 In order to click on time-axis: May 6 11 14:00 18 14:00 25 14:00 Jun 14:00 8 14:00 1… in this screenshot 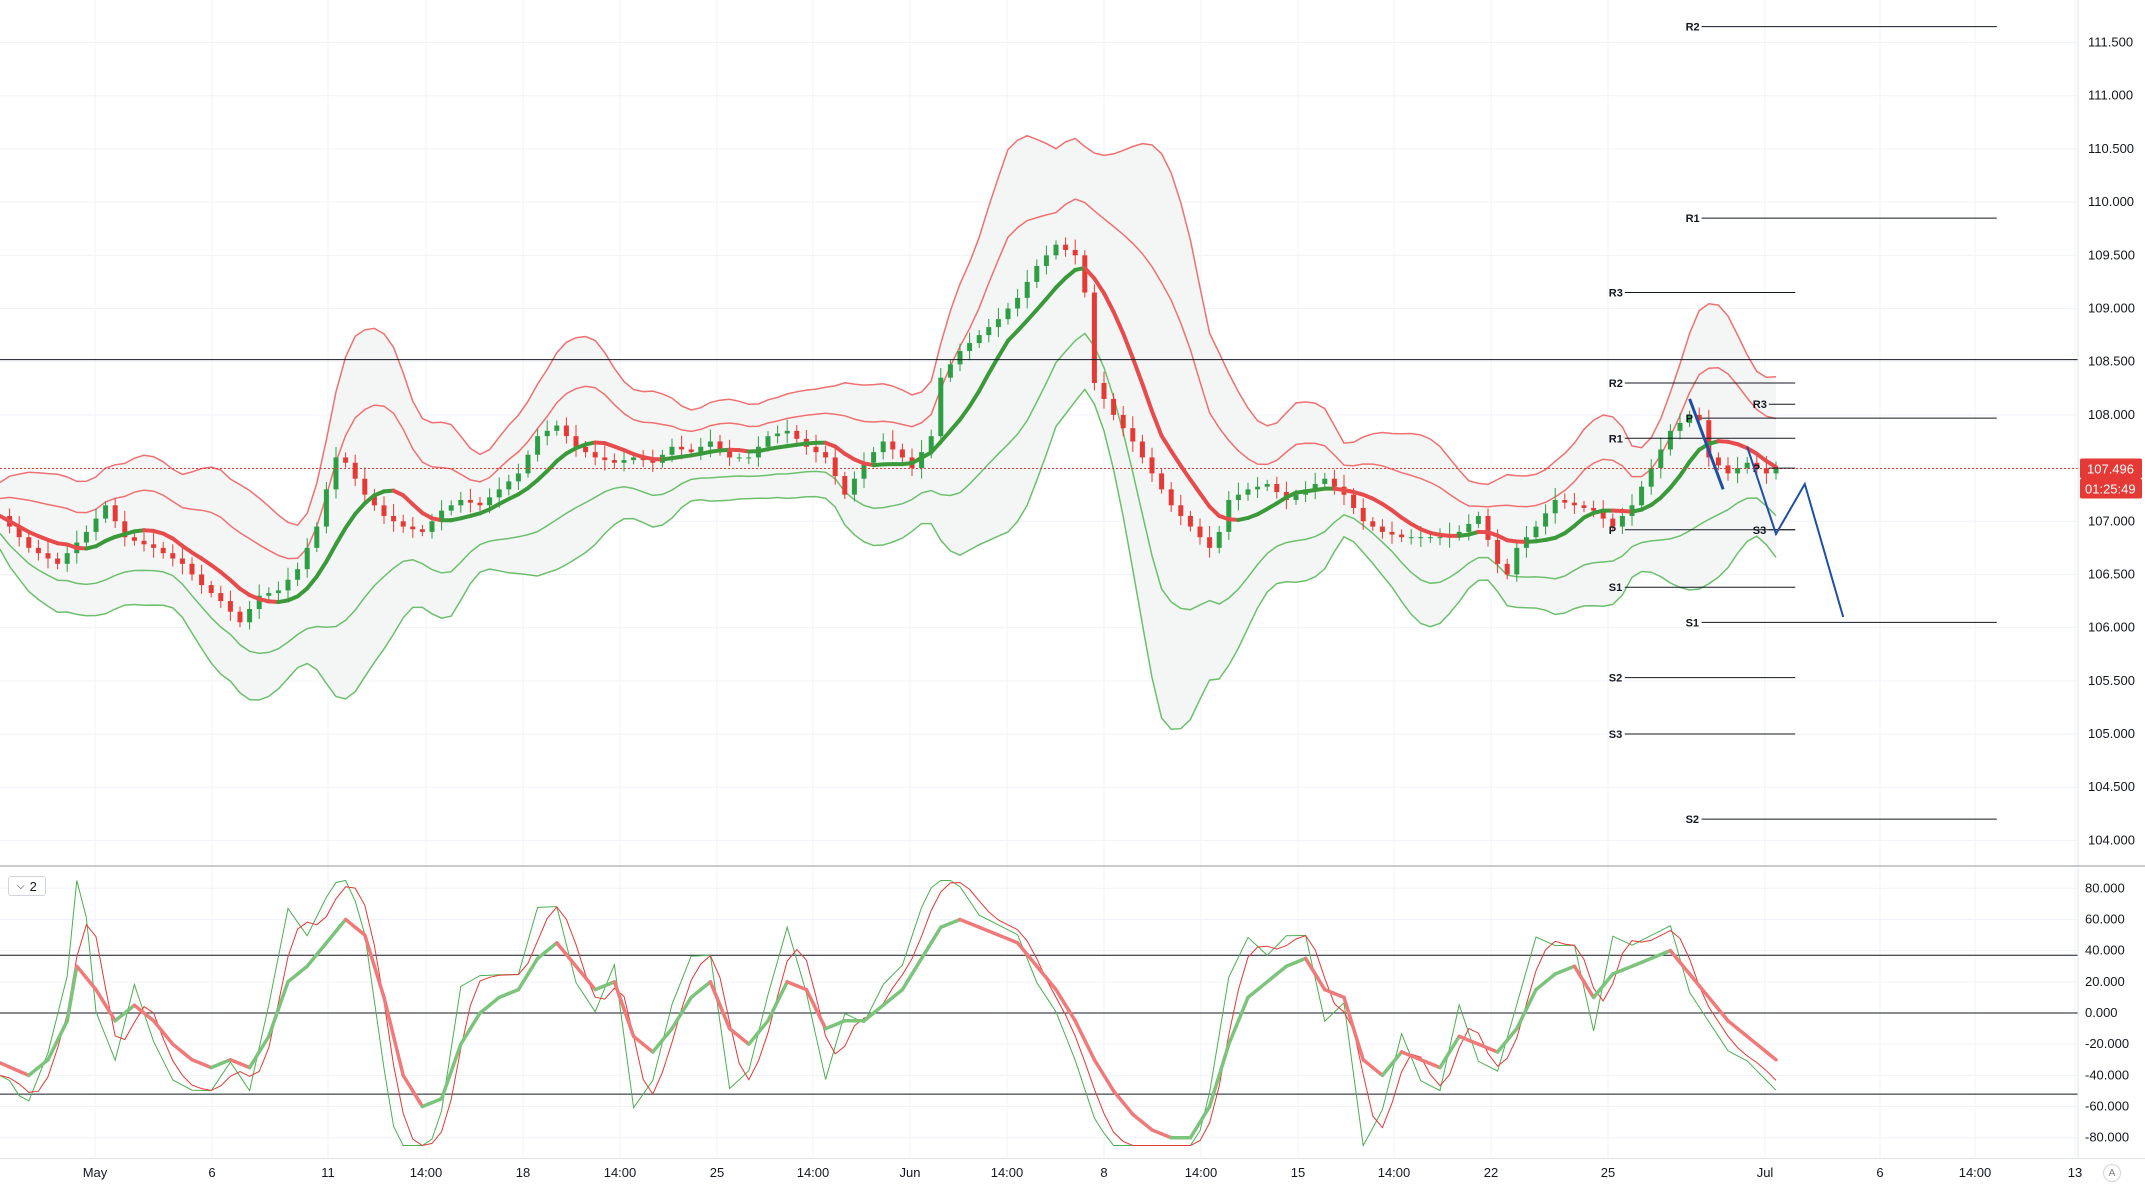, I will do `click(1072, 1172)`.